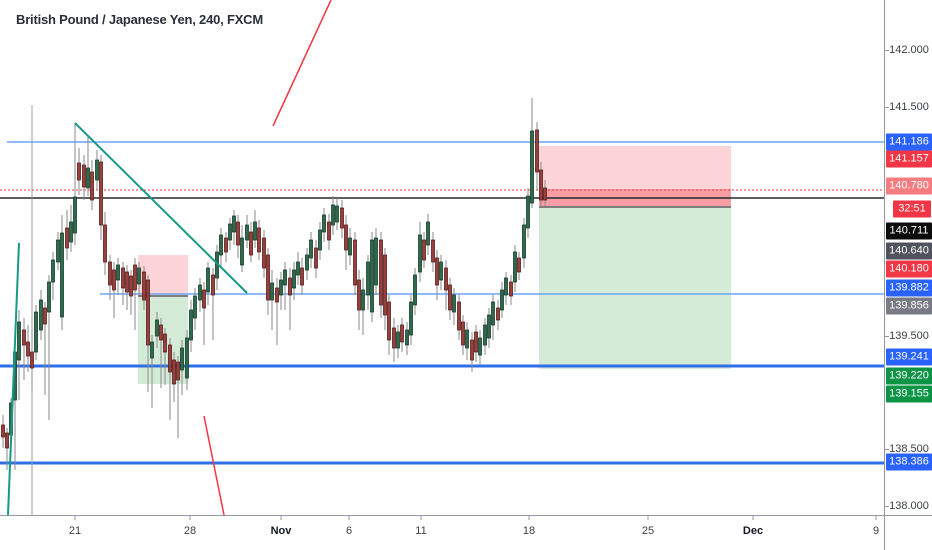  What do you see at coordinates (466, 532) in the screenshot?
I see `time-axis: 21 28 Nov 6 11 18 25 Dec 9` at bounding box center [466, 532].